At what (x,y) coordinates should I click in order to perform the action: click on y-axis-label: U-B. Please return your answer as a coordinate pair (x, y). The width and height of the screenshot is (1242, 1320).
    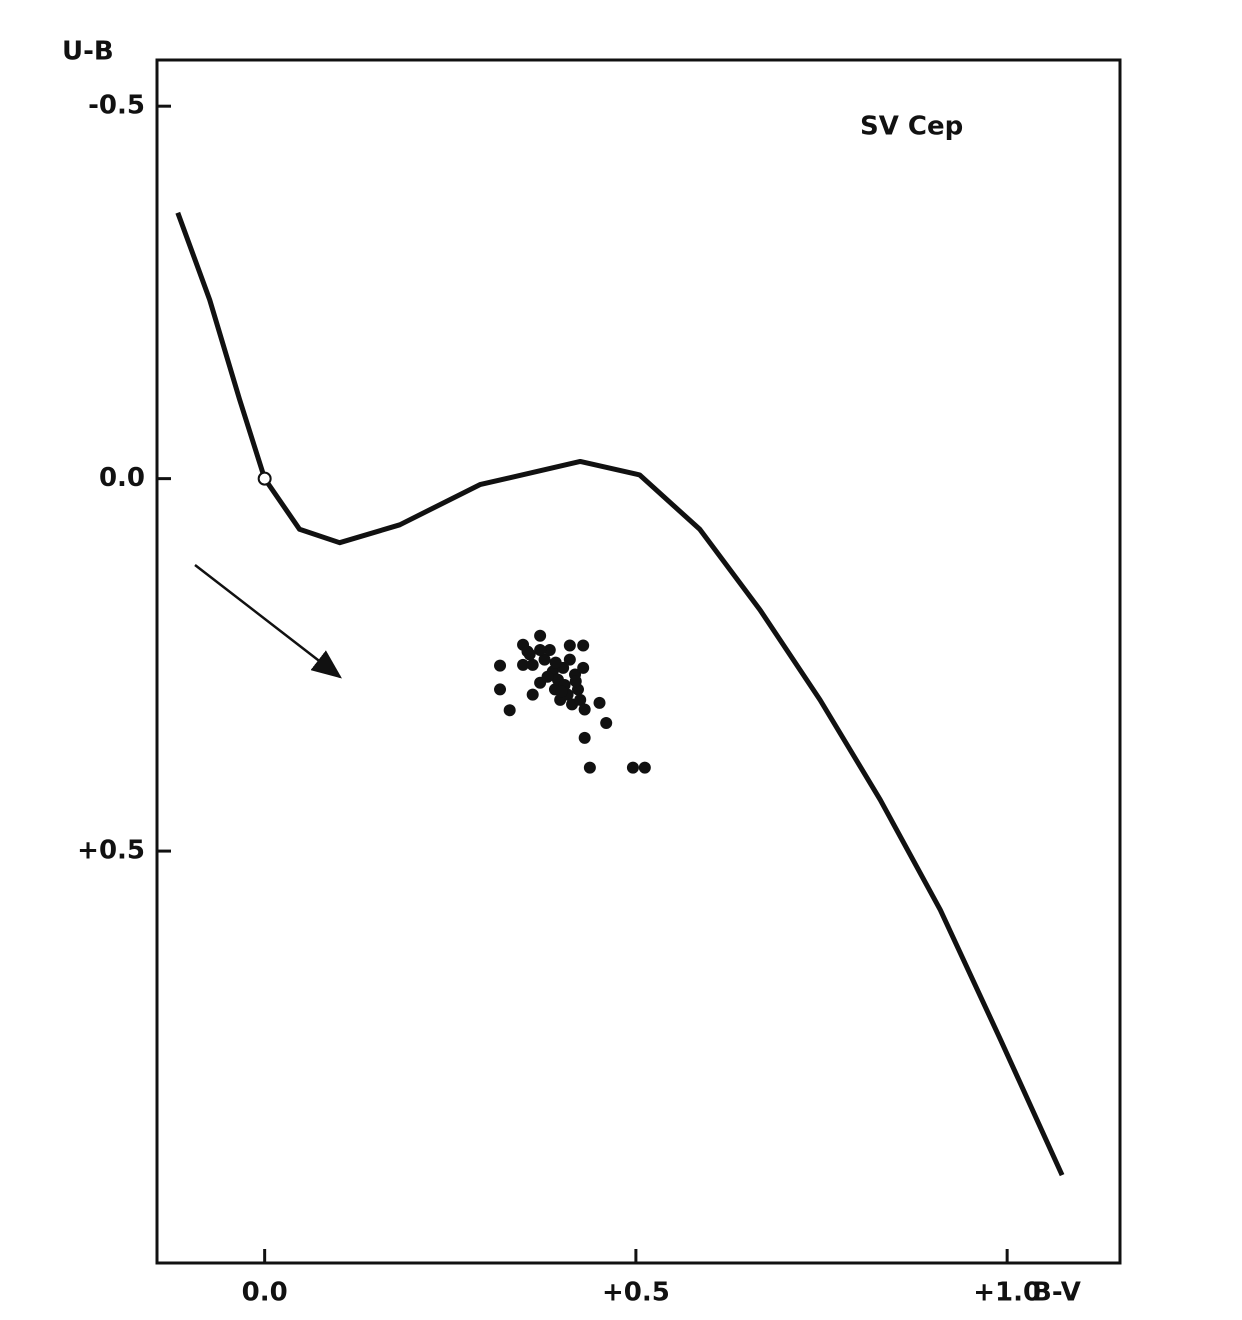
    Looking at the image, I should click on (88, 52).